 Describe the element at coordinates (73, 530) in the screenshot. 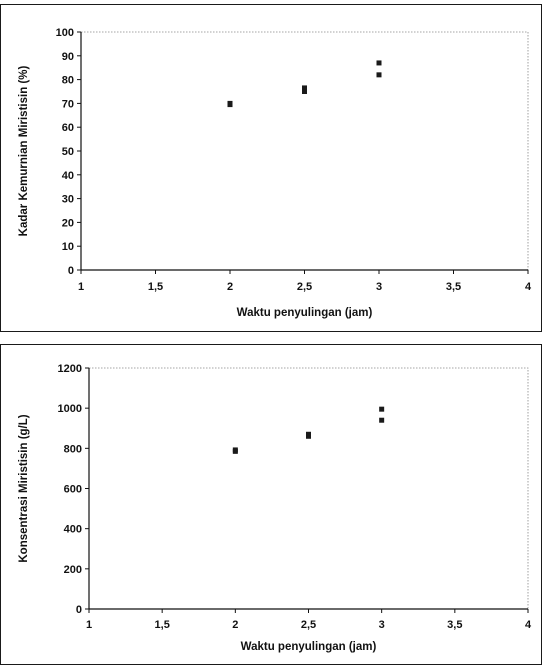

I see `y-tick-label: 400` at that location.